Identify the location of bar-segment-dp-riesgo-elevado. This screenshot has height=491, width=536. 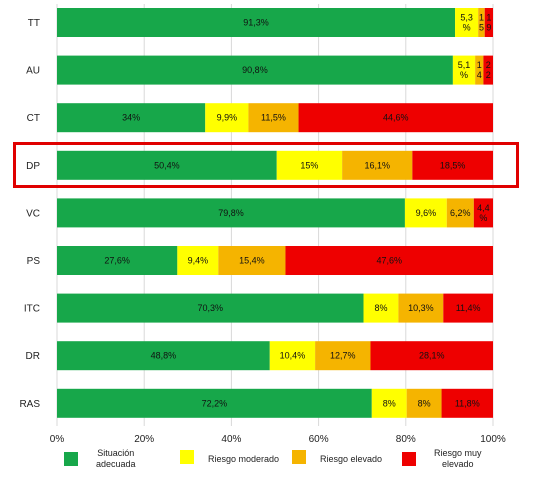
(377, 165).